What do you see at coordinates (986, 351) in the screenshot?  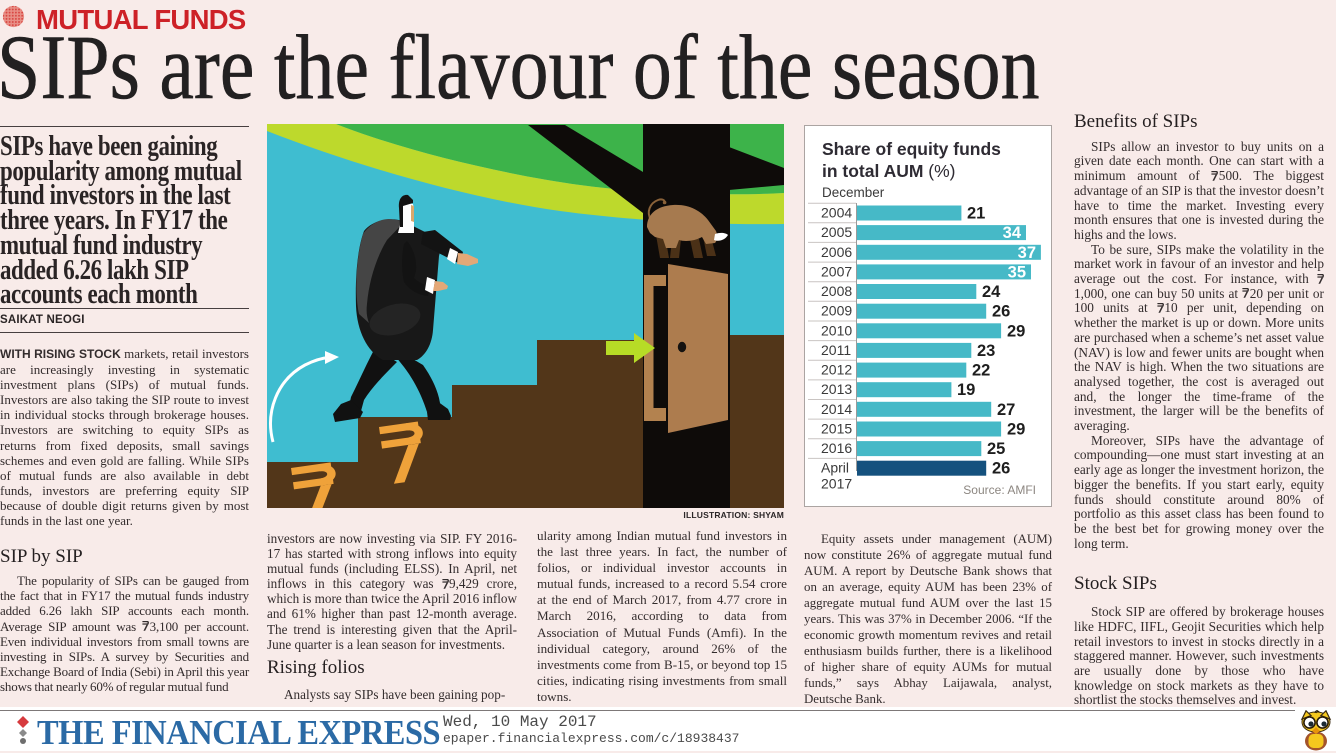 I see `svg-text: 23` at bounding box center [986, 351].